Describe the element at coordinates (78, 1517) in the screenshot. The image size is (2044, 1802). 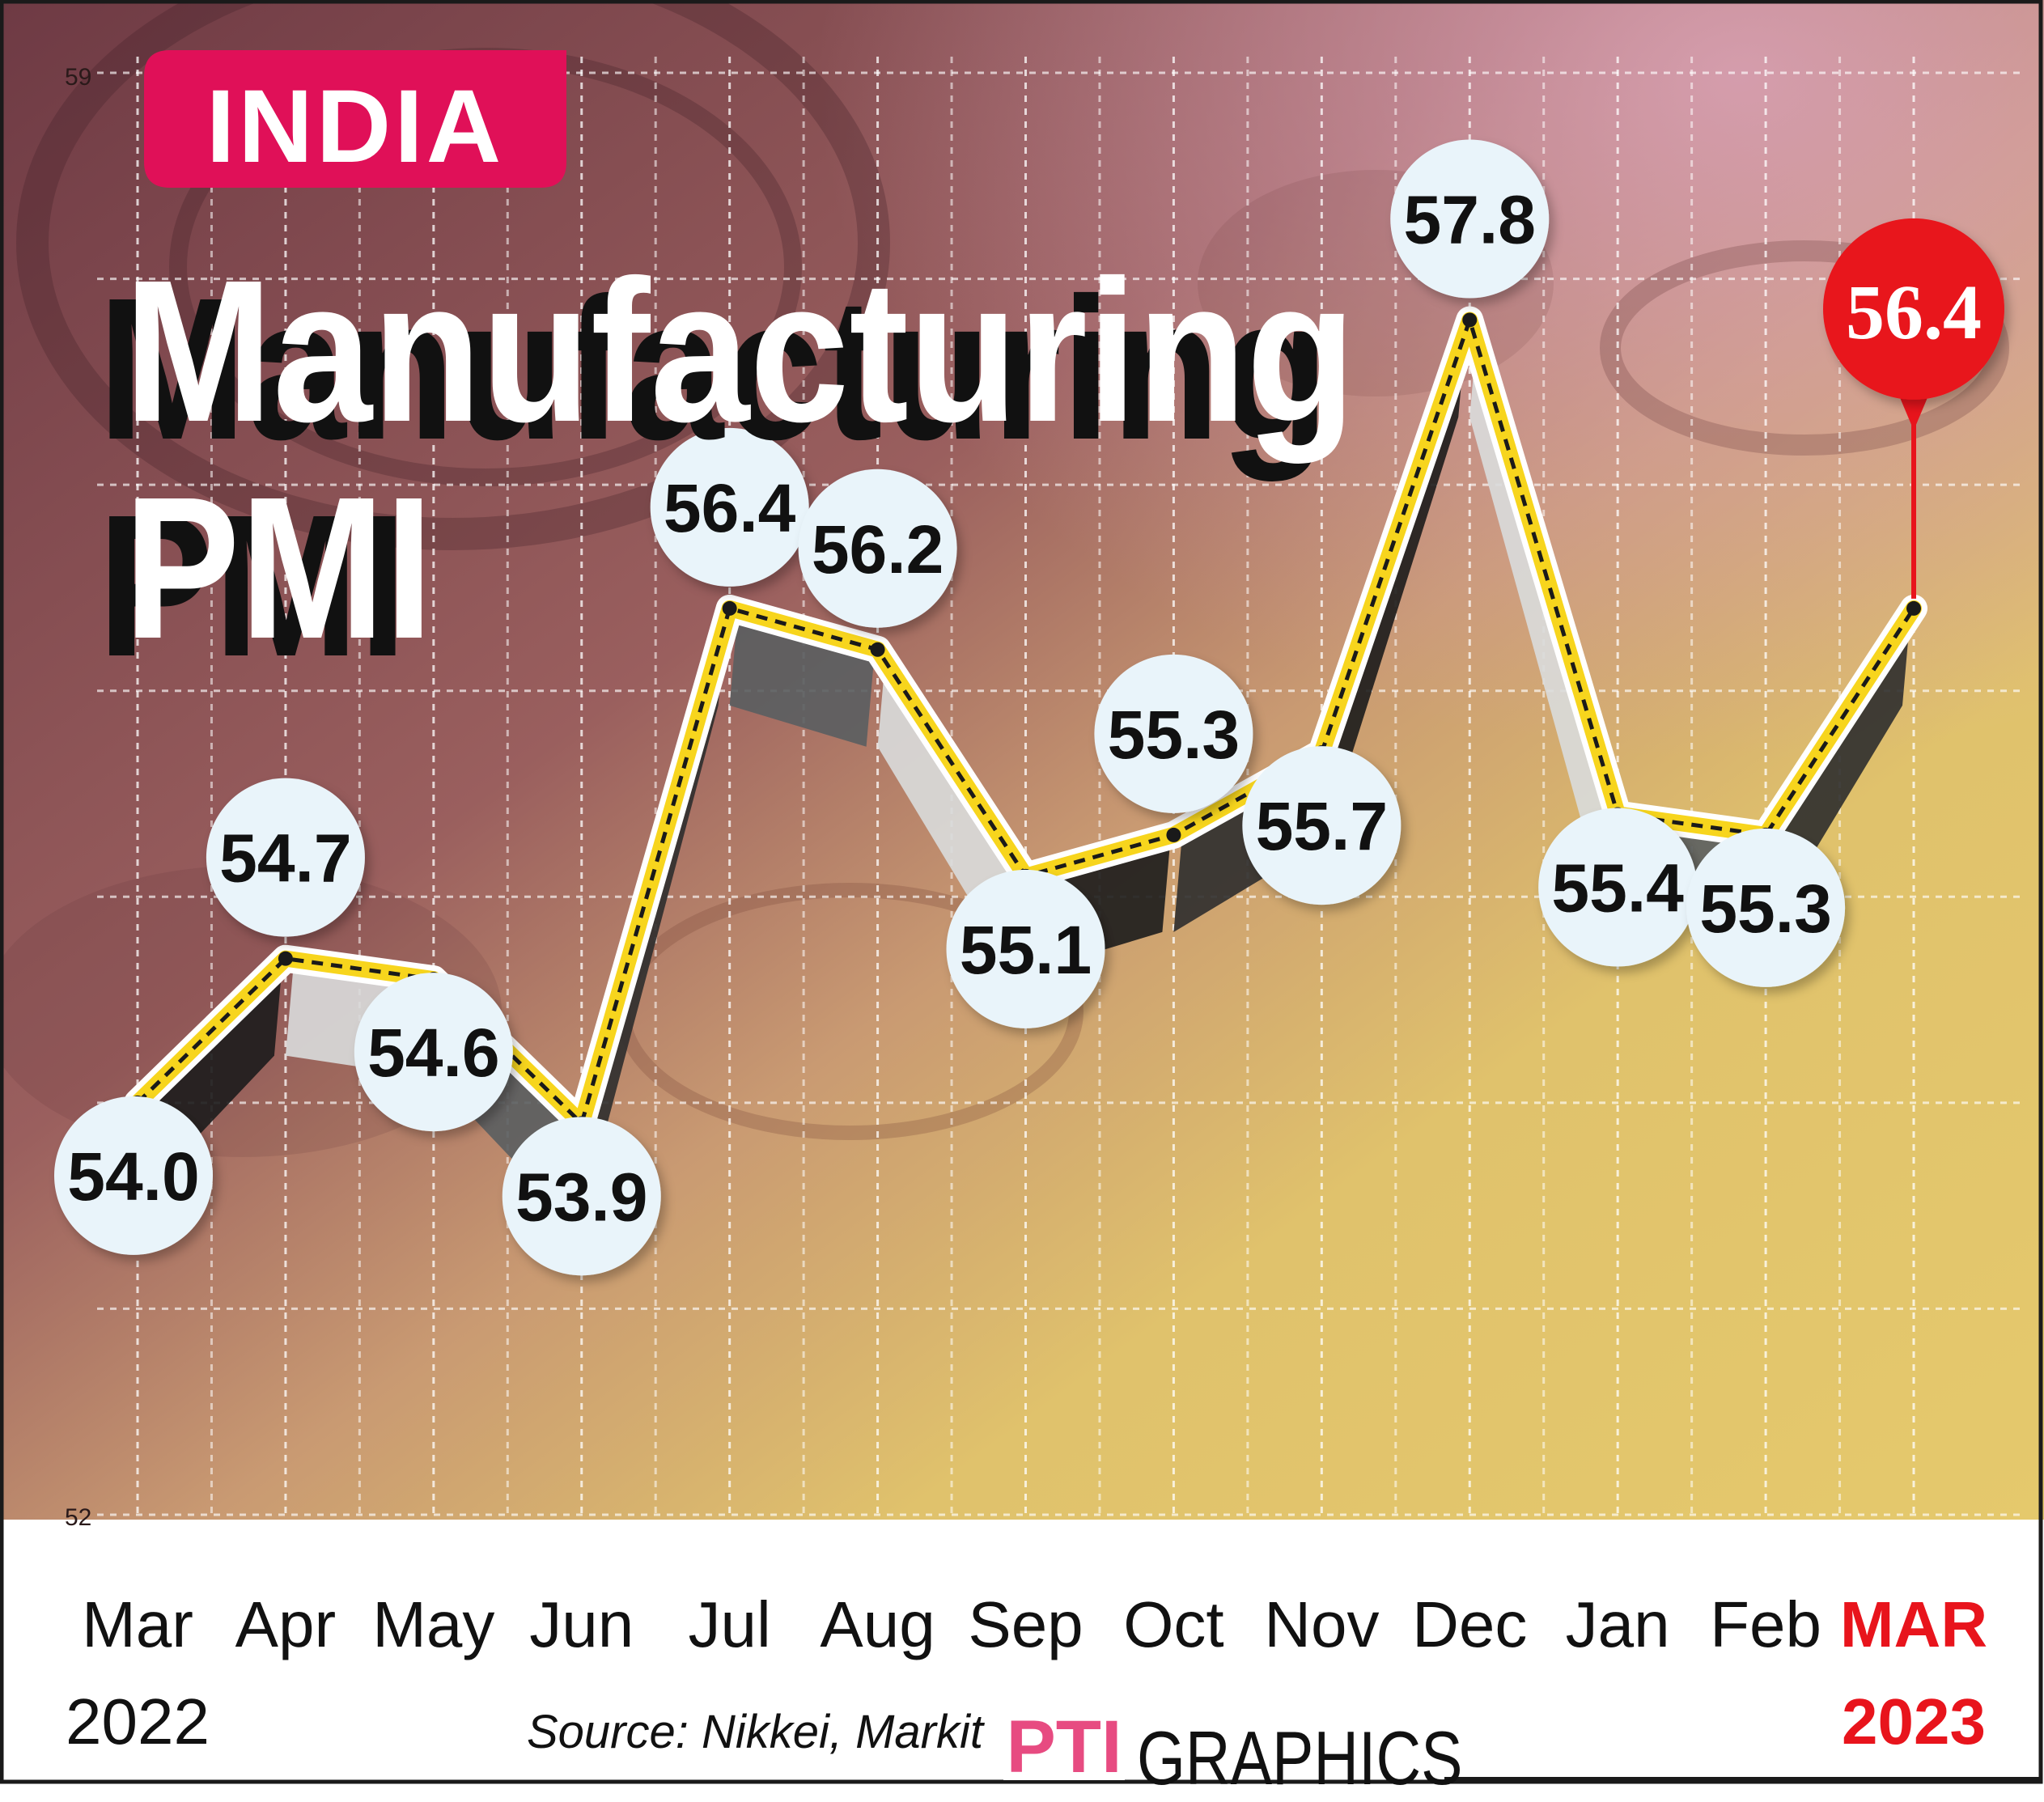
I see `y-tick-52: 52` at that location.